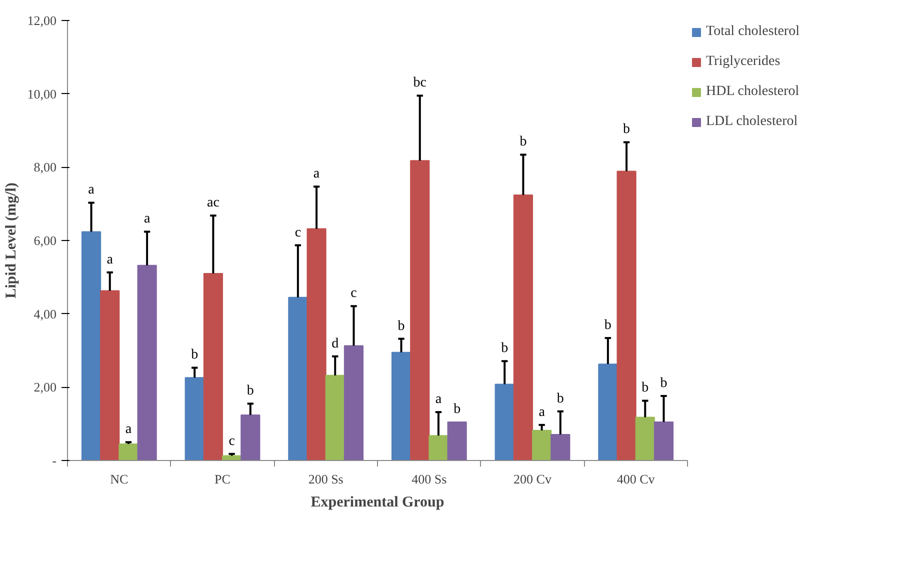  What do you see at coordinates (222, 479) in the screenshot?
I see `x-tick-label: PC` at bounding box center [222, 479].